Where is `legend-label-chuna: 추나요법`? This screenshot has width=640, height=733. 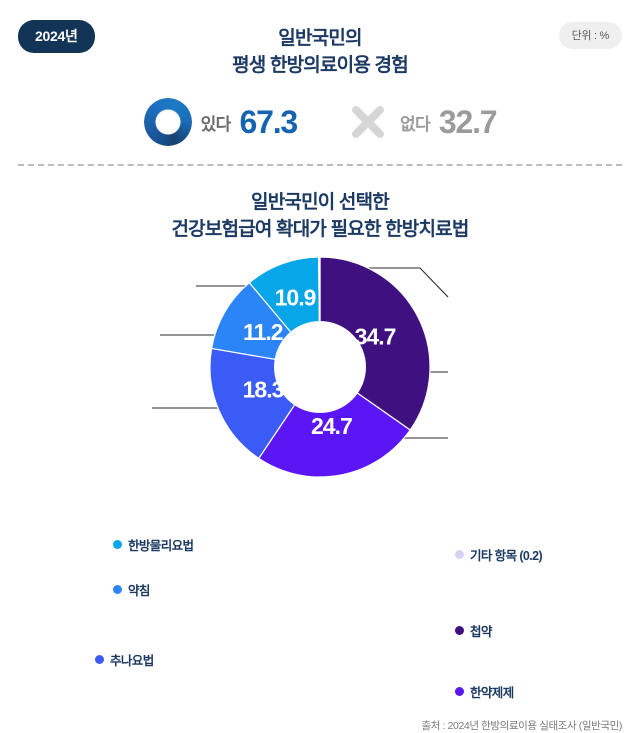
legend-label-chuna: 추나요법 is located at coordinates (132, 661).